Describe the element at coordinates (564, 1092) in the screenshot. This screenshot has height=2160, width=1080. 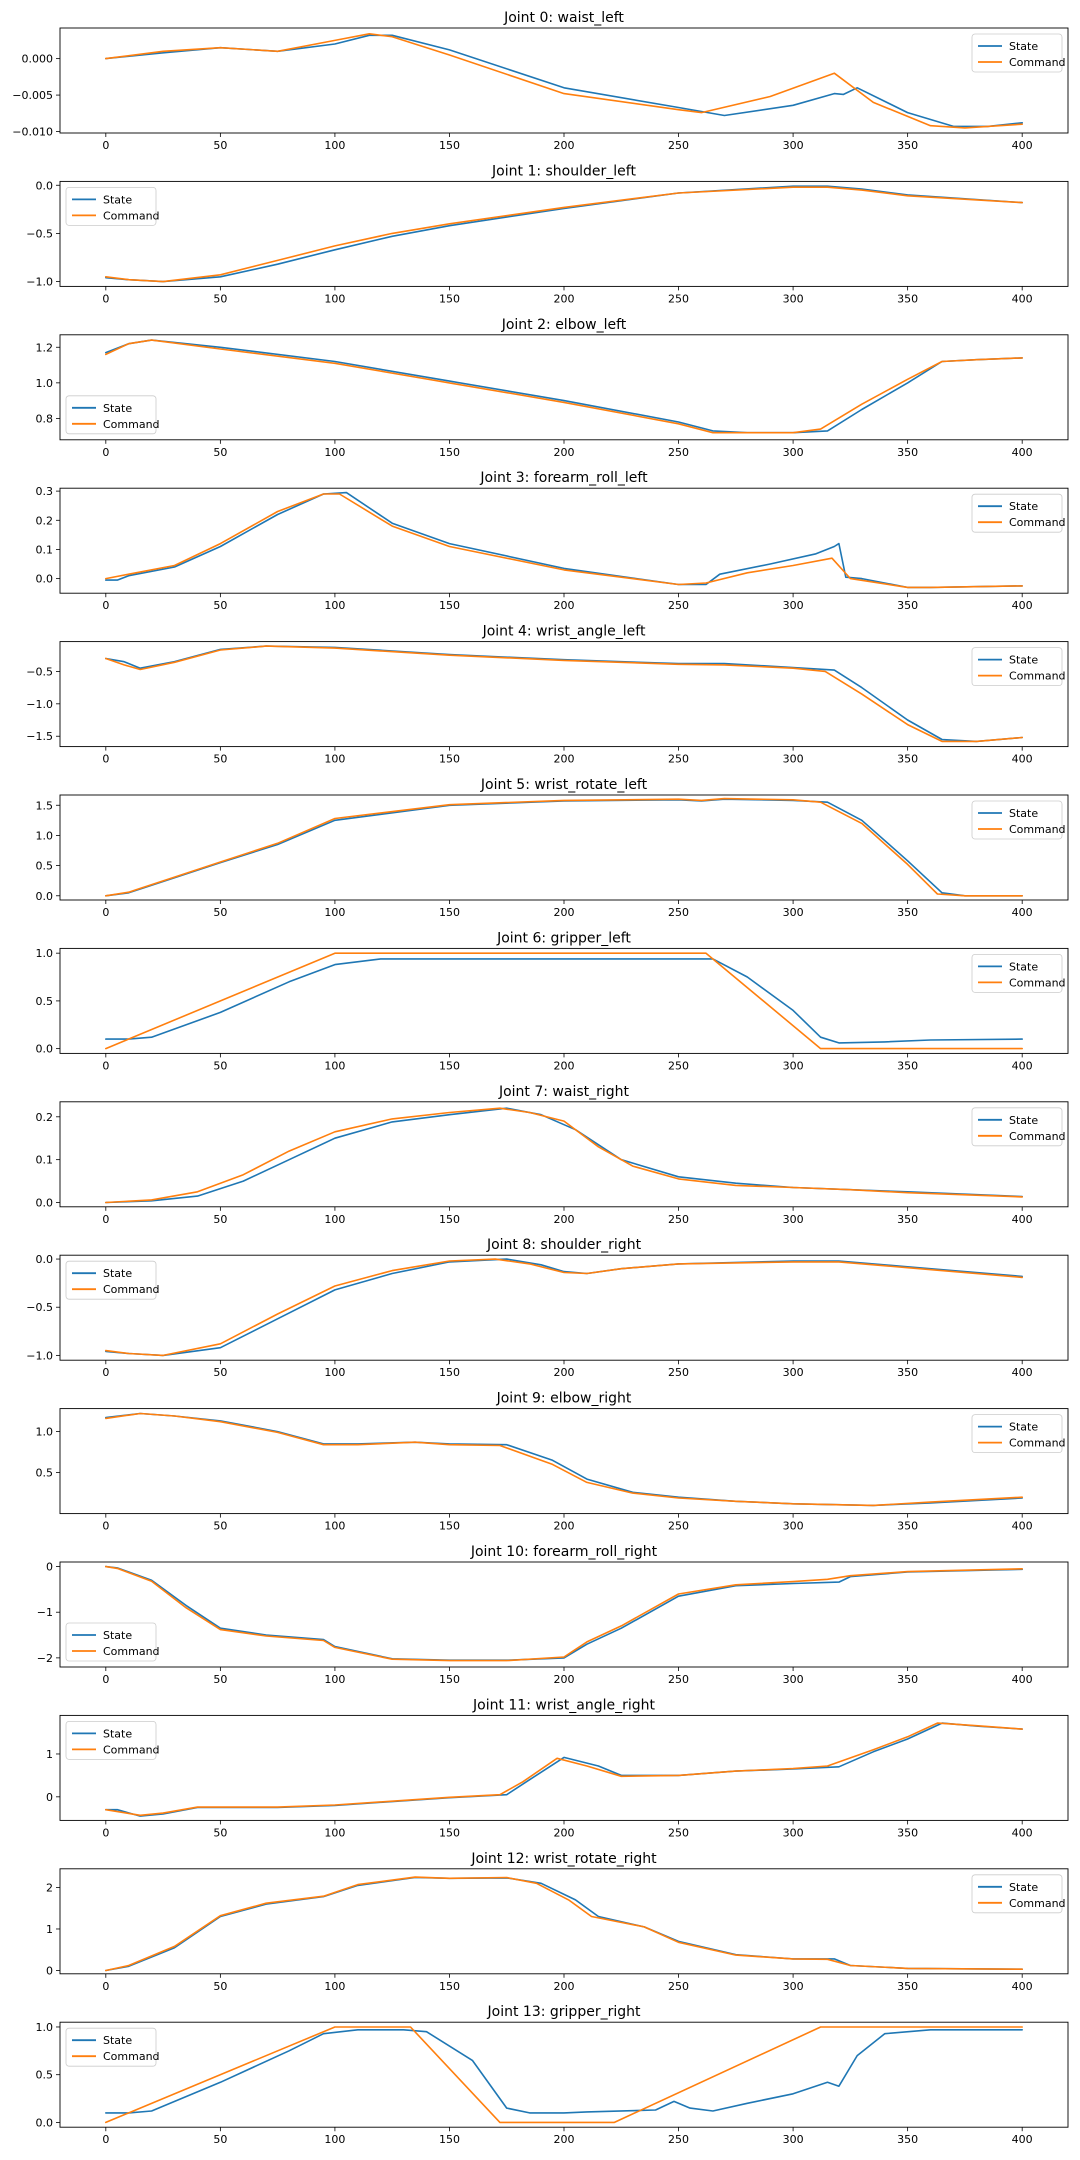
I see `subplot-title: Joint 7: waist_right` at that location.